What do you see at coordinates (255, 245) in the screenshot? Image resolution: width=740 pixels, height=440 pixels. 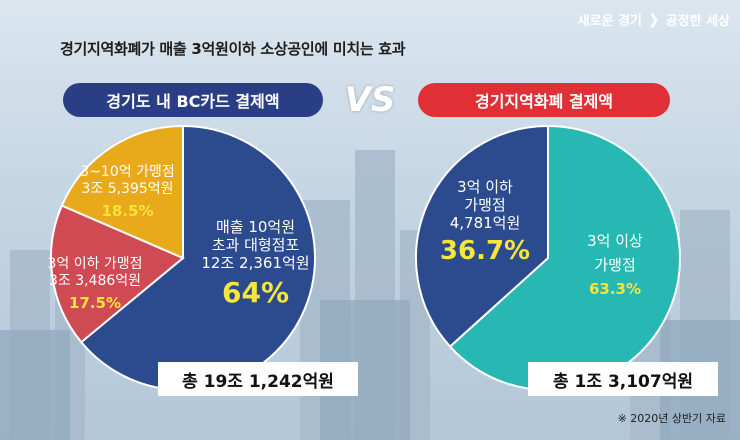 I see `slice-name-2: 초과 대형점포` at bounding box center [255, 245].